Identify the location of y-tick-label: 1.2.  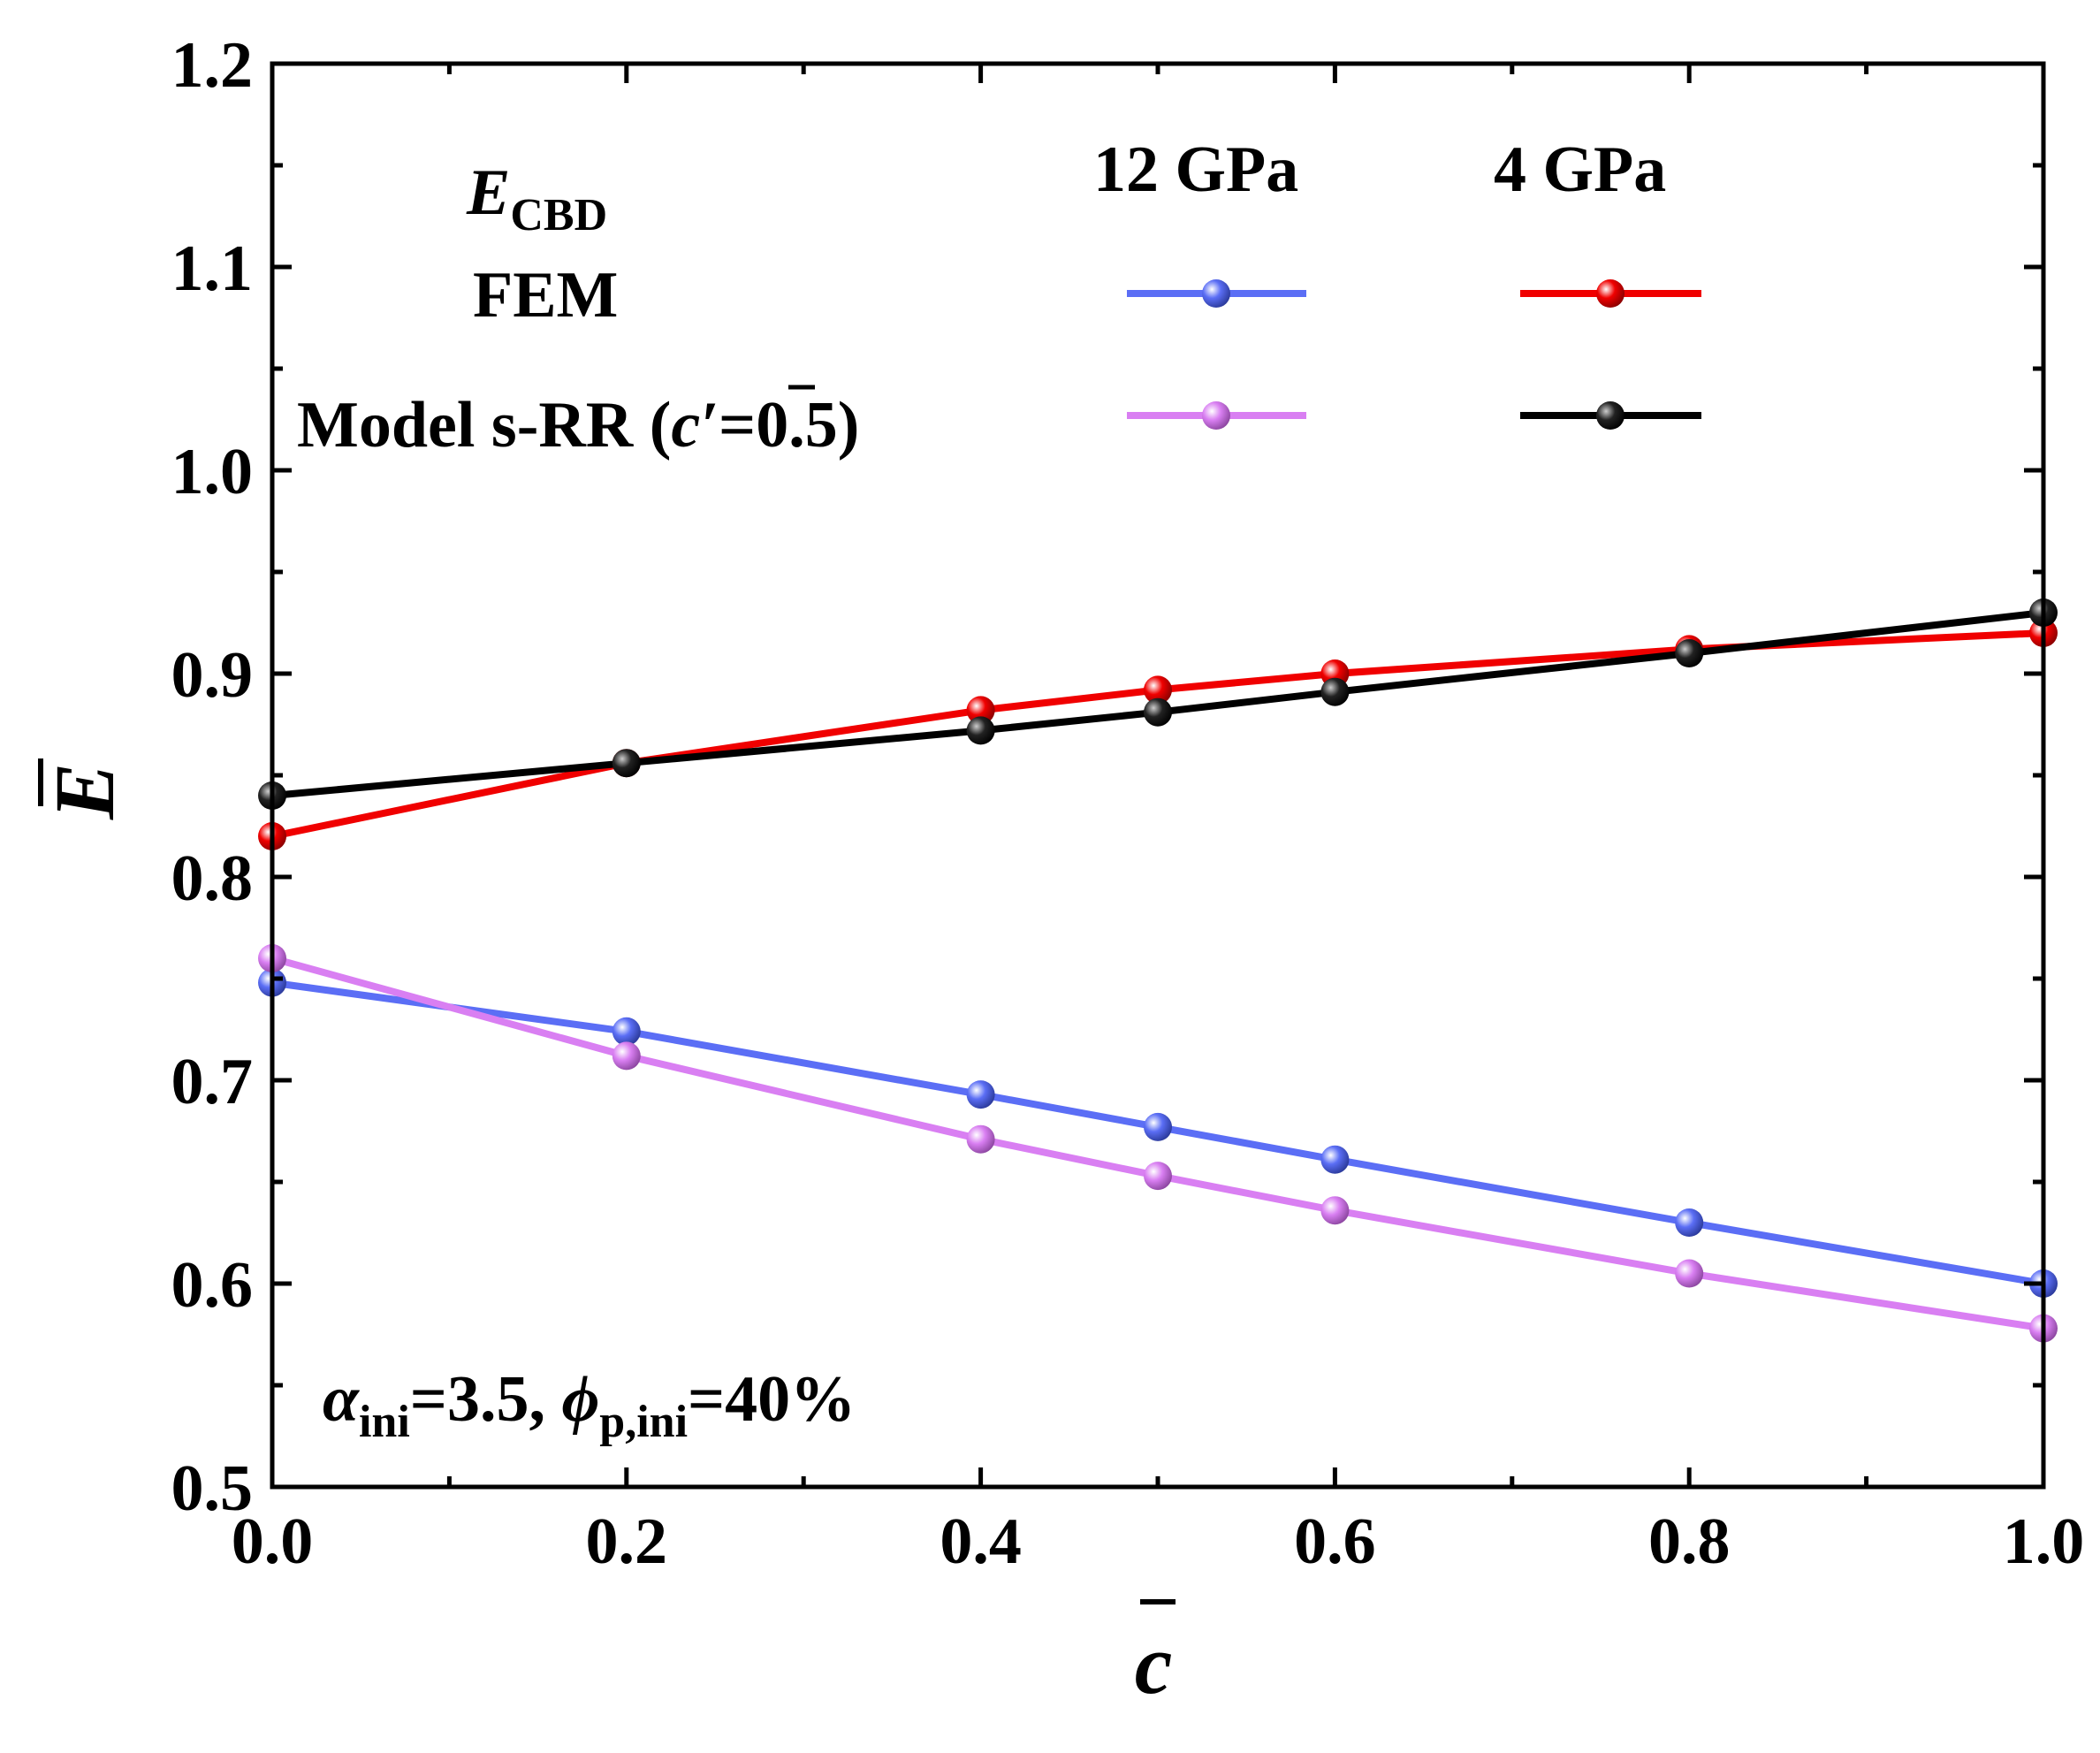
(213, 65).